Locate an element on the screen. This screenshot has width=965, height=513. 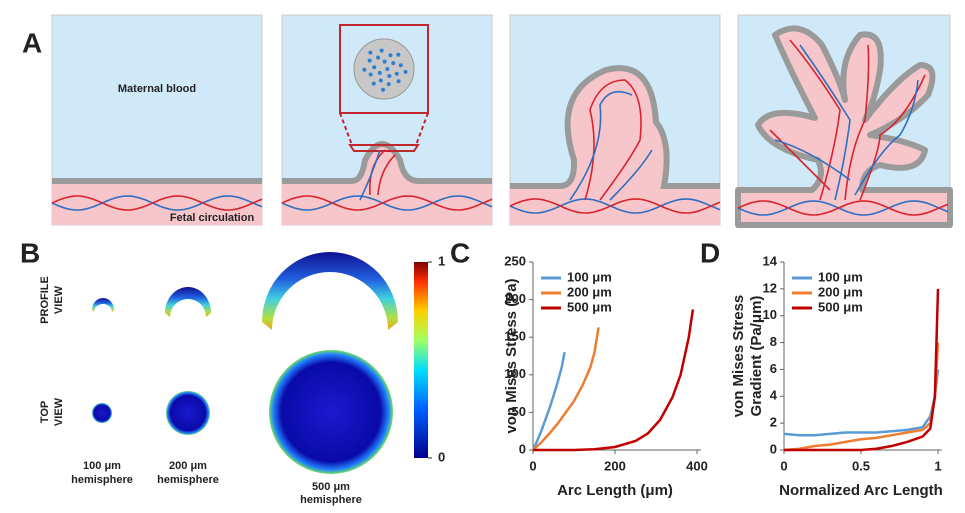
inset is located at coordinates (384, 88).